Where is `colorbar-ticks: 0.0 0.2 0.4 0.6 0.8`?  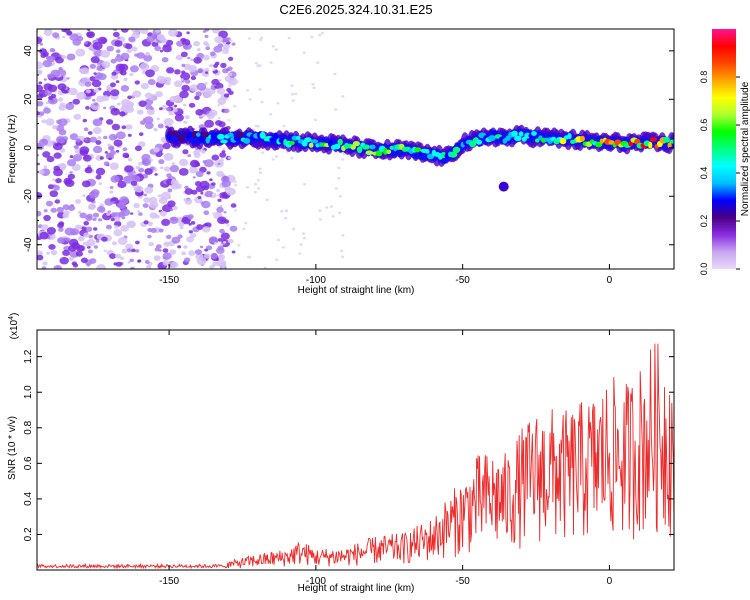 colorbar-ticks: 0.0 0.2 0.4 0.6 0.8 is located at coordinates (719, 173).